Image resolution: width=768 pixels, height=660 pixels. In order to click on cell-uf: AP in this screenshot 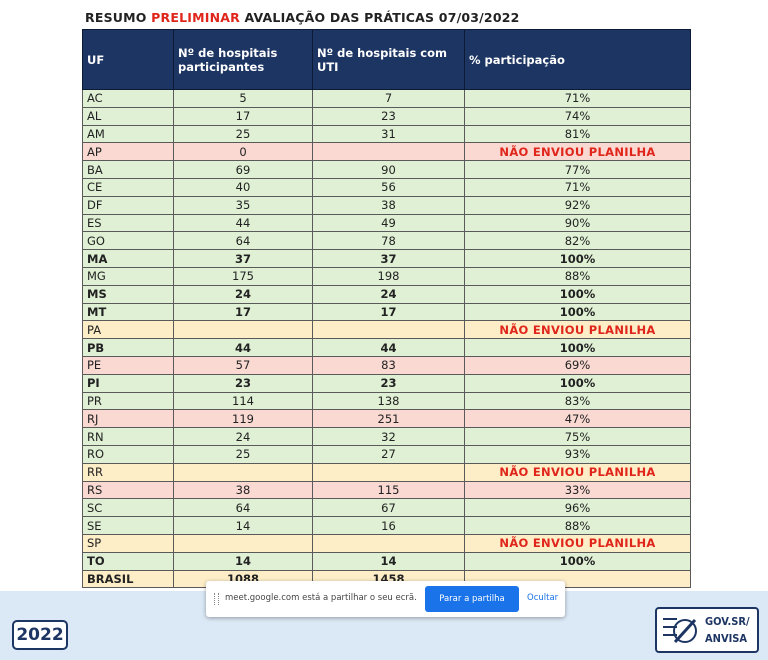, I will do `click(128, 152)`.